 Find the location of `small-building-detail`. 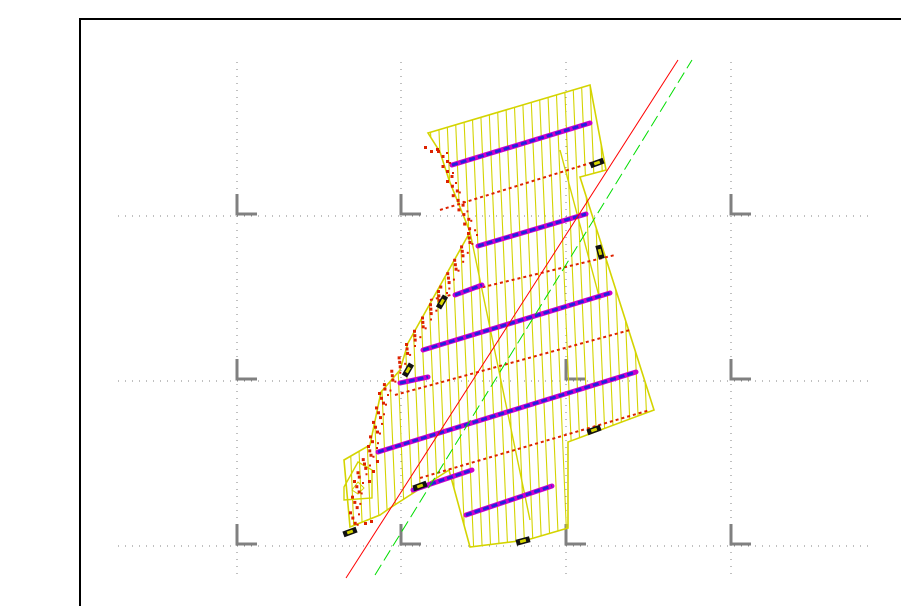

small-building-detail is located at coordinates (358, 488).